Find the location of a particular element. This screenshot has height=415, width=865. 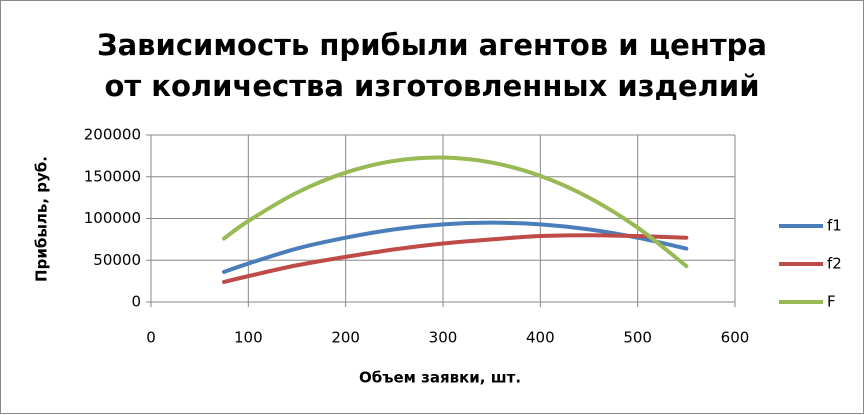

x-tick-label: 400 is located at coordinates (540, 338).